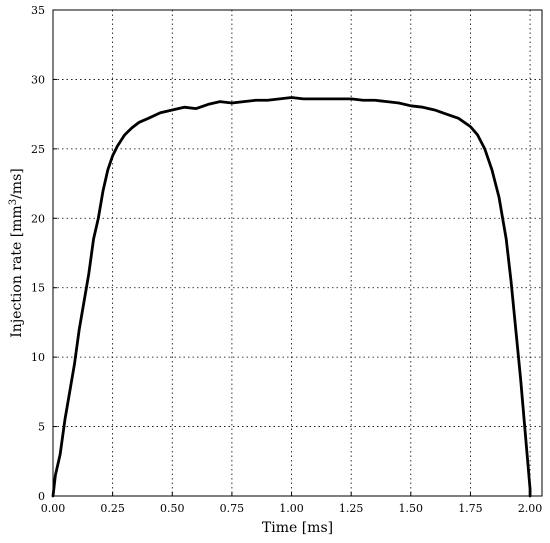 The height and width of the screenshot is (543, 550). What do you see at coordinates (38, 10) in the screenshot?
I see `y-tick-label: 35` at bounding box center [38, 10].